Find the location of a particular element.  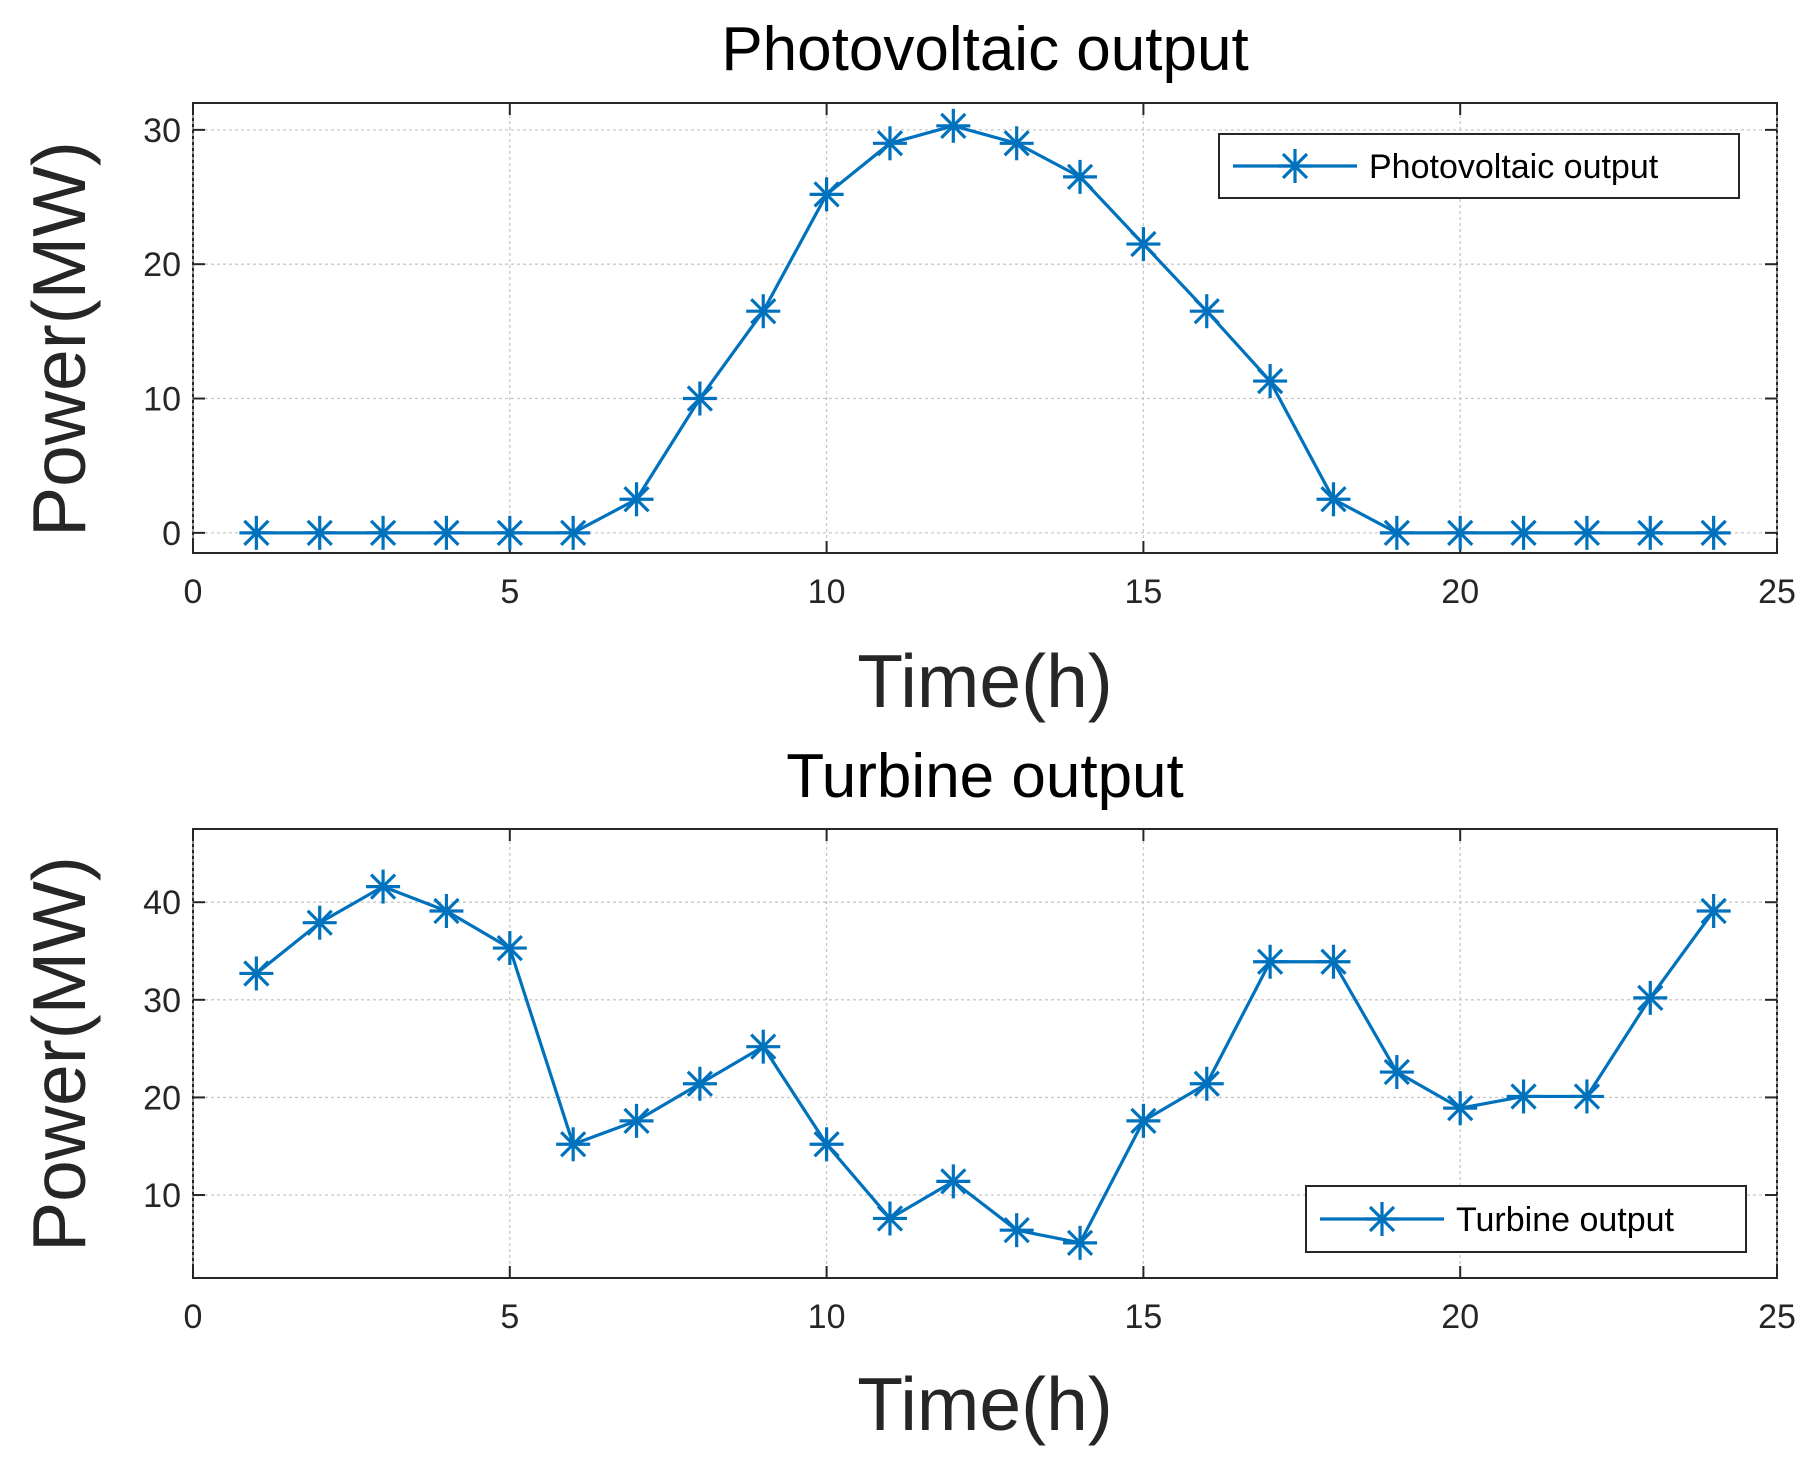

y-tick-label: 0 is located at coordinates (171, 534).